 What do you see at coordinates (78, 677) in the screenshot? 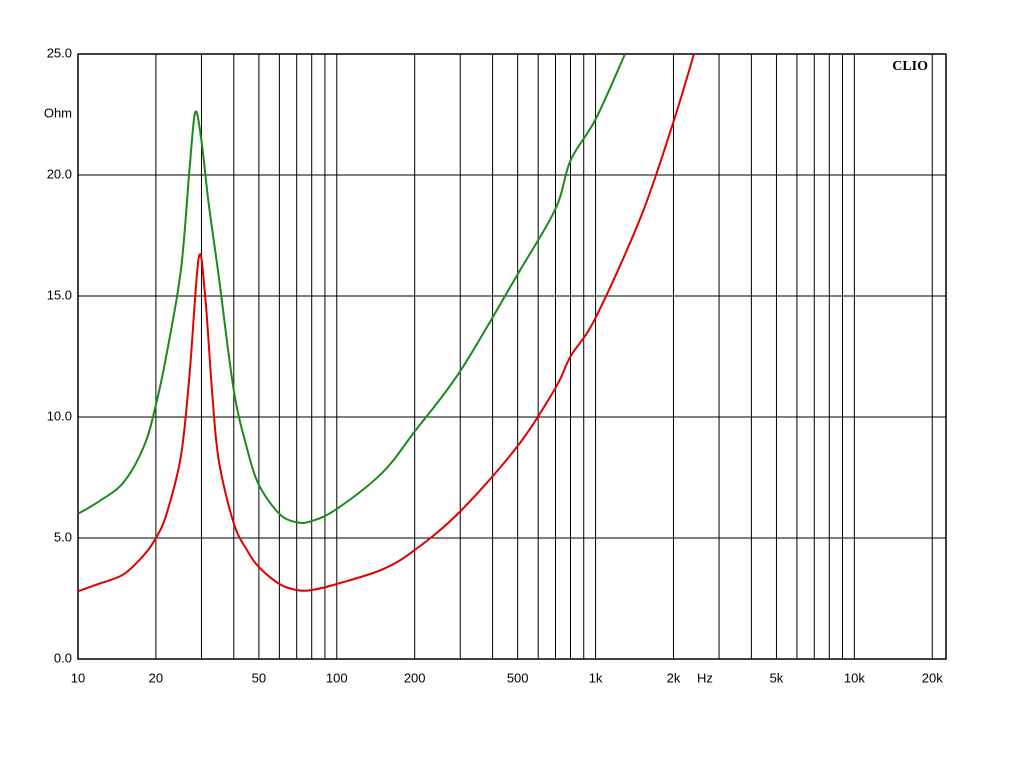
I see `x-tick-label: 10` at bounding box center [78, 677].